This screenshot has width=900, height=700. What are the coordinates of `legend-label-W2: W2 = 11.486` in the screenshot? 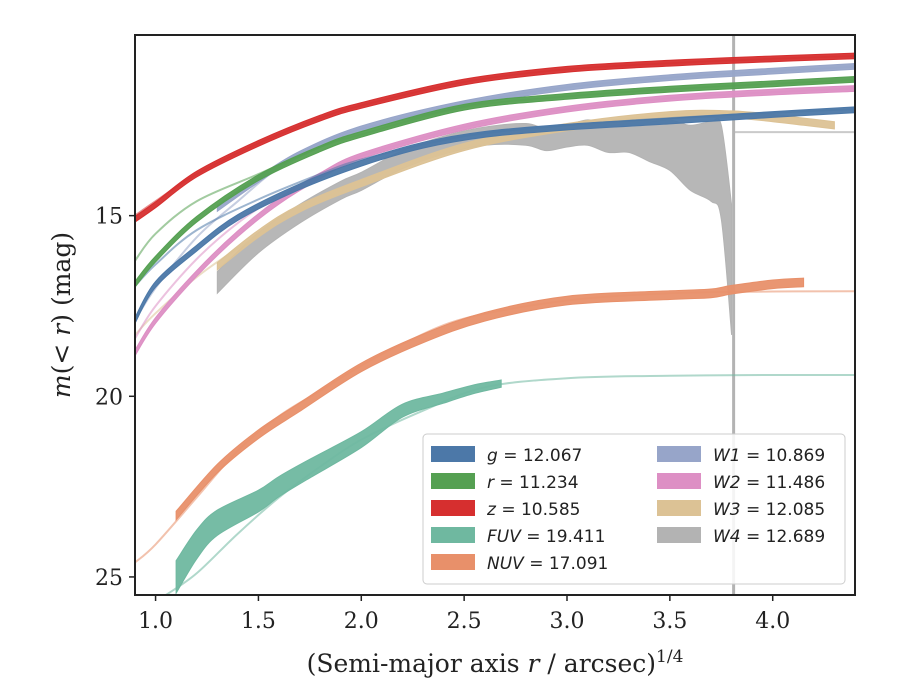 It's located at (769, 483).